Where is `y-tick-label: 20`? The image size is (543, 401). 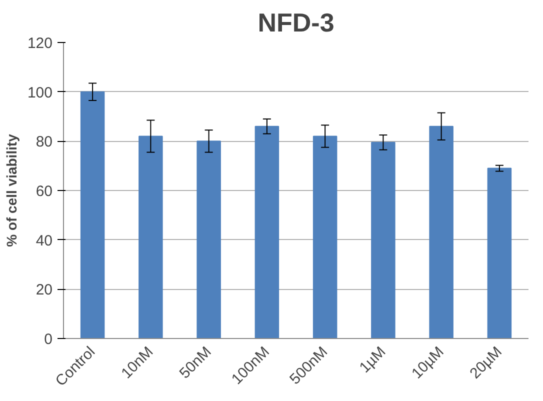
y-tick-label: 20 is located at coordinates (44, 290).